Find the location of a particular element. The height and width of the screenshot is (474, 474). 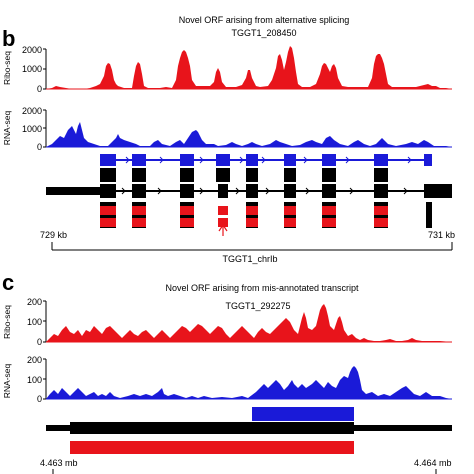

panel-b-blue-exons is located at coordinates (266, 160).